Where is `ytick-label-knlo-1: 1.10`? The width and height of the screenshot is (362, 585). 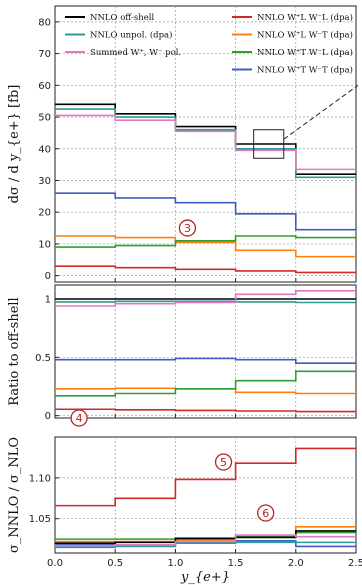 ytick-label-knlo-1: 1.10 is located at coordinates (40, 478).